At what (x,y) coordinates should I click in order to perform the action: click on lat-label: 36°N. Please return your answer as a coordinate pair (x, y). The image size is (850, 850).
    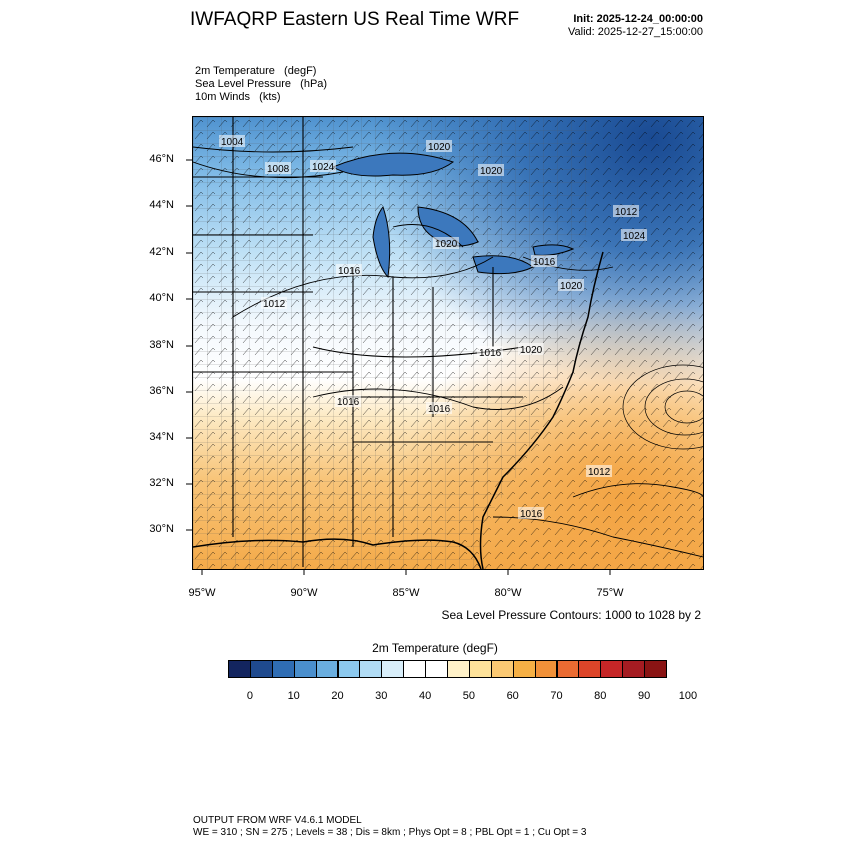
    Looking at the image, I should click on (161, 391).